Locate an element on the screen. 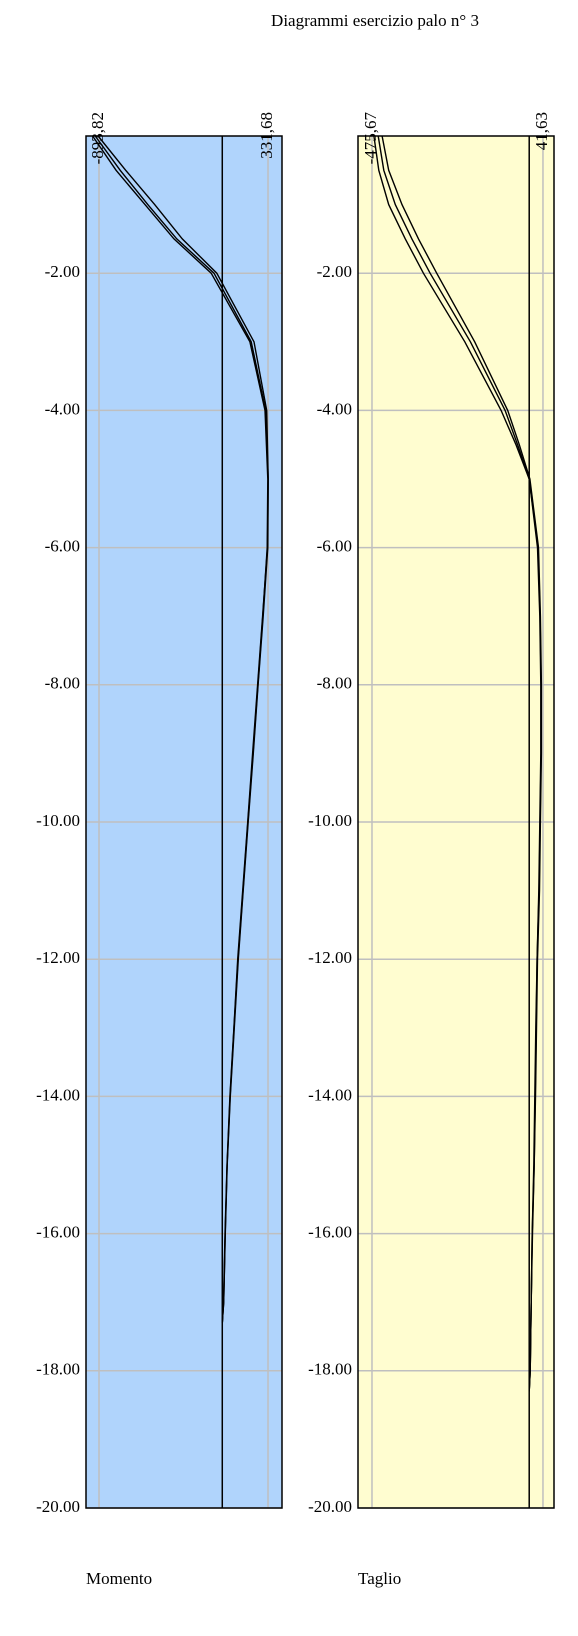 This screenshot has width=578, height=1636. x-tick-label: 41,63 is located at coordinates (541, 131).